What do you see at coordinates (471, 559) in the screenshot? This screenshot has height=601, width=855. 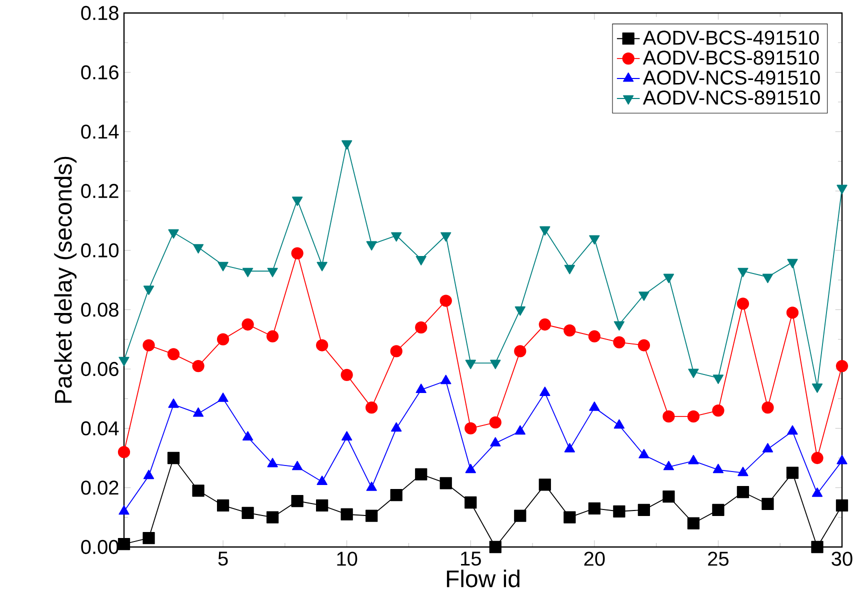 I see `x-tick-label: 15` at bounding box center [471, 559].